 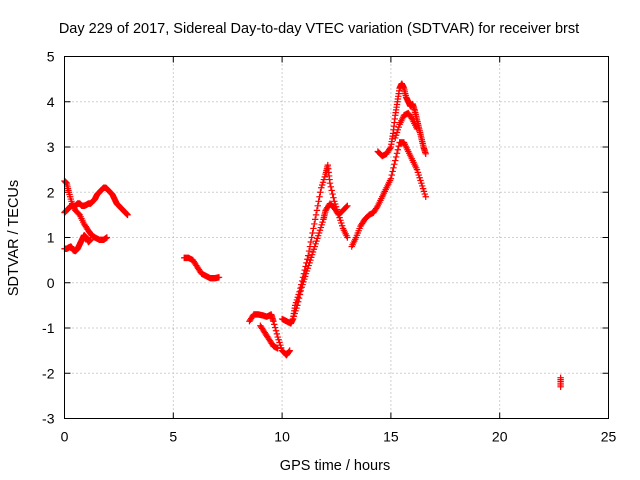 I want to click on y-axis-label: SDTVAR / TECUs, so click(x=14, y=238).